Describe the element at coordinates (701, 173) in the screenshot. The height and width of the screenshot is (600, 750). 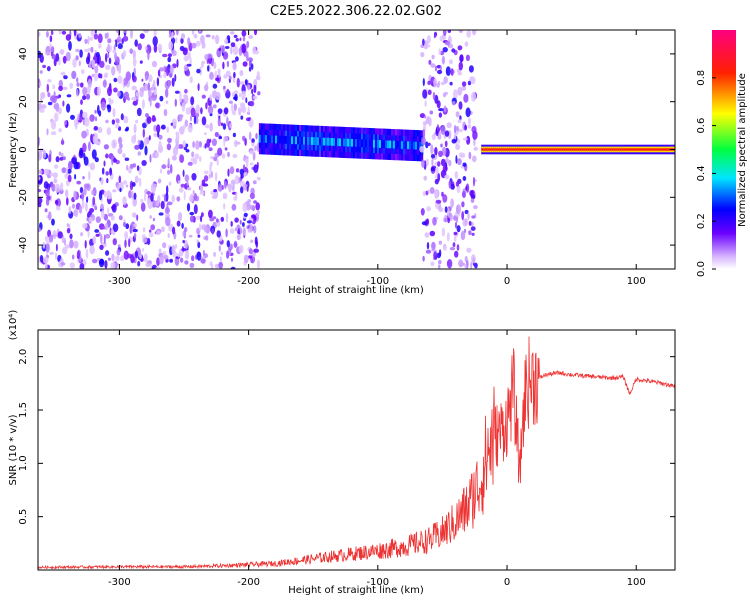
I see `colorbar-tick-label: 0.4` at that location.